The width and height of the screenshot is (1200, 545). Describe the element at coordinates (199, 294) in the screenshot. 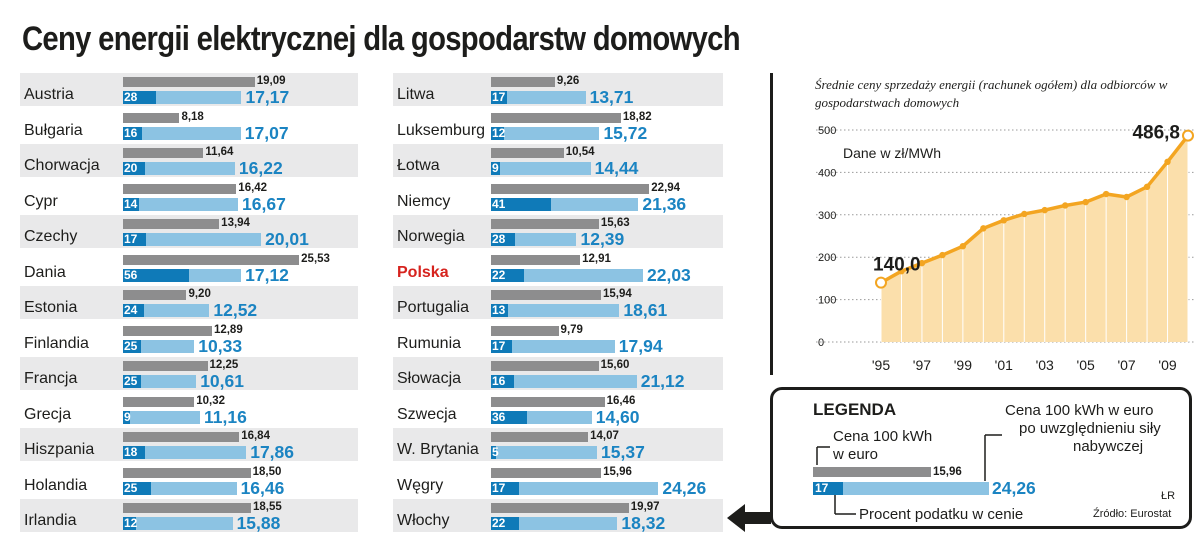

I see `value-eu-price: 9,20` at that location.